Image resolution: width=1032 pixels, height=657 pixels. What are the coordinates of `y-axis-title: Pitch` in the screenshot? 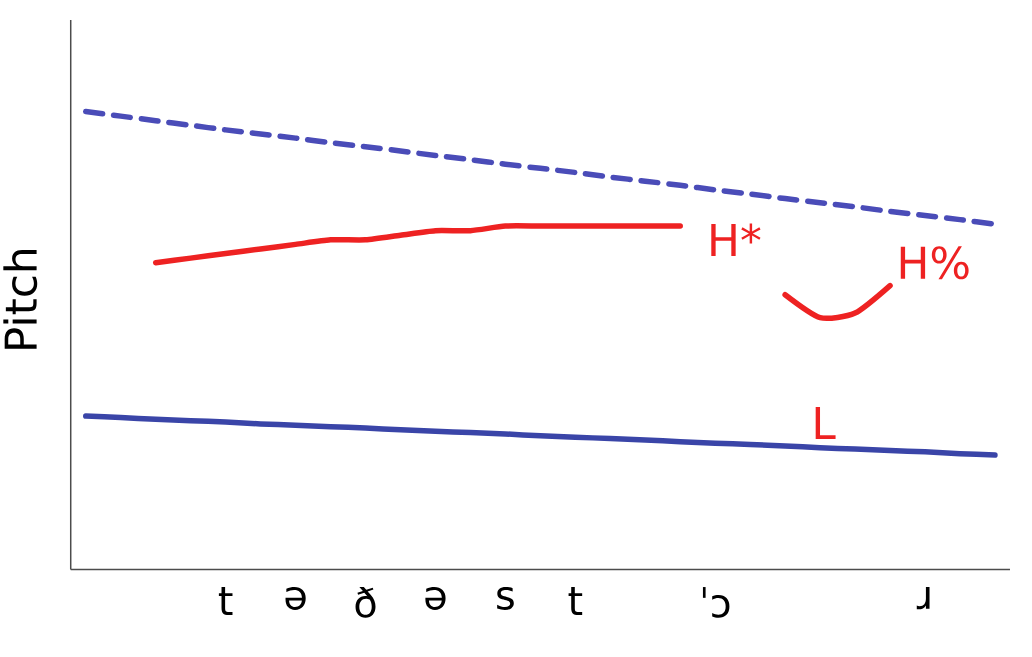 It's located at (20, 299).